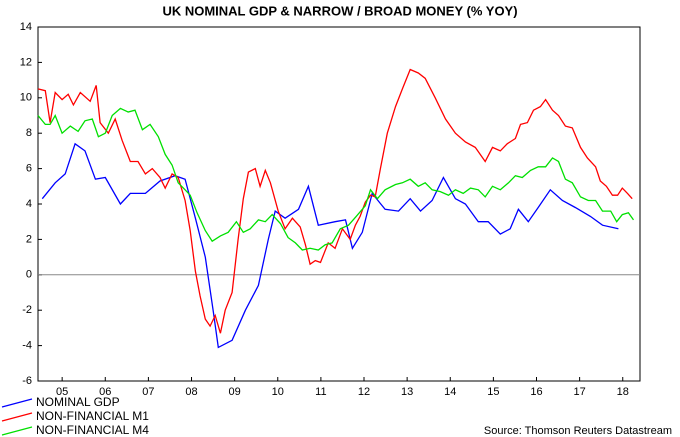 The width and height of the screenshot is (680, 437). Describe the element at coordinates (29, 239) in the screenshot. I see `y-tick-label: 2` at that location.